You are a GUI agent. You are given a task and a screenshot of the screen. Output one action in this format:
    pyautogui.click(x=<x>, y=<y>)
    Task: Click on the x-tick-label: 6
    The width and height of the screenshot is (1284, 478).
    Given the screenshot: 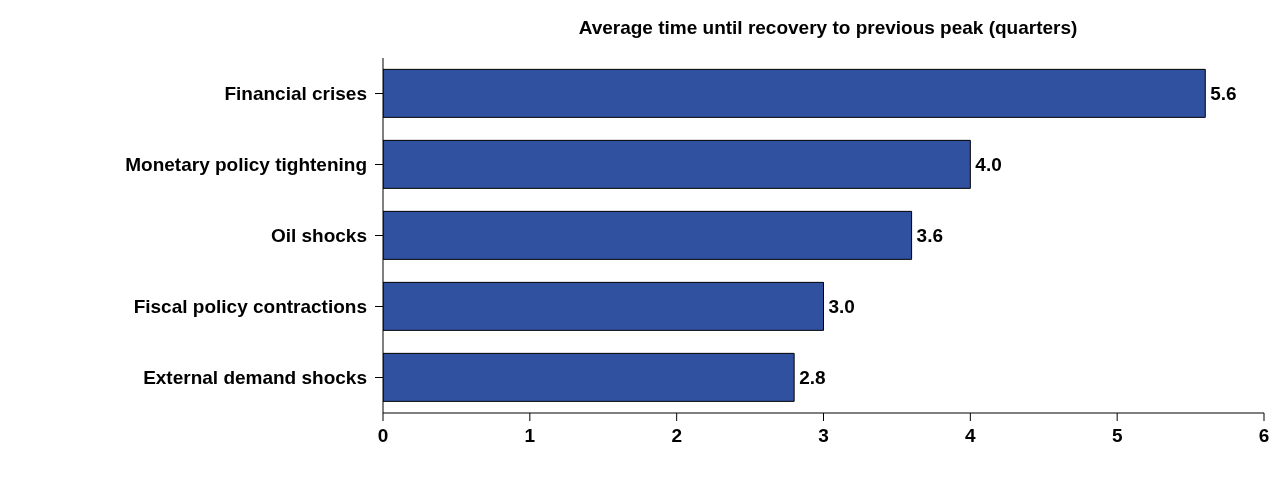 What is the action you would take?
    pyautogui.click(x=1264, y=436)
    